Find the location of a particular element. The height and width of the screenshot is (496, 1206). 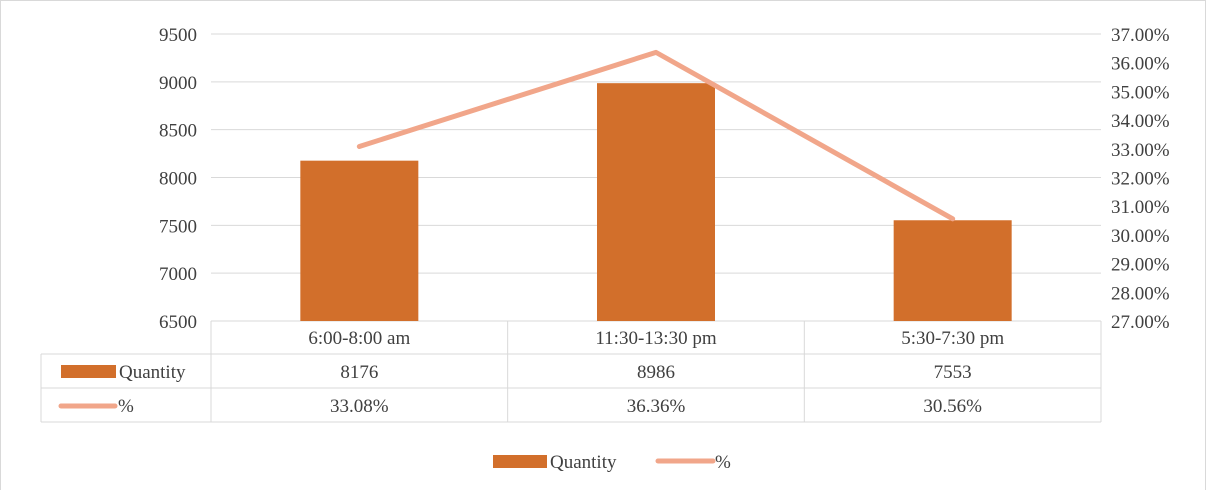

data-label: 7553 is located at coordinates (953, 372).